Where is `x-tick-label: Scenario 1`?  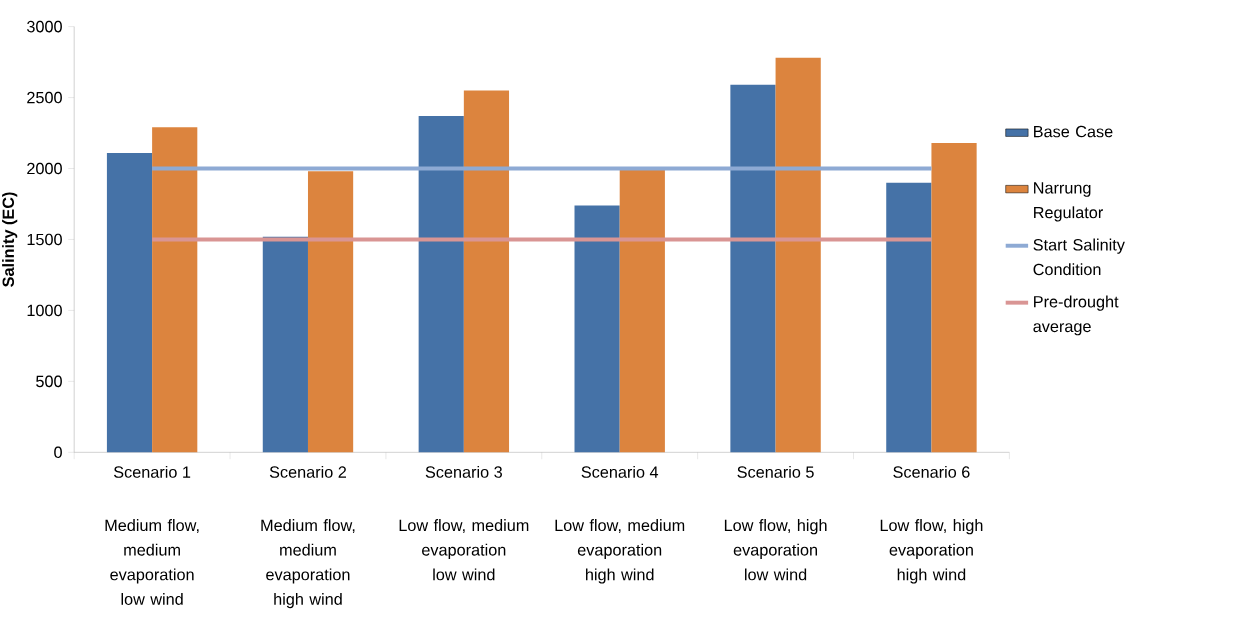 x-tick-label: Scenario 1 is located at coordinates (152, 472).